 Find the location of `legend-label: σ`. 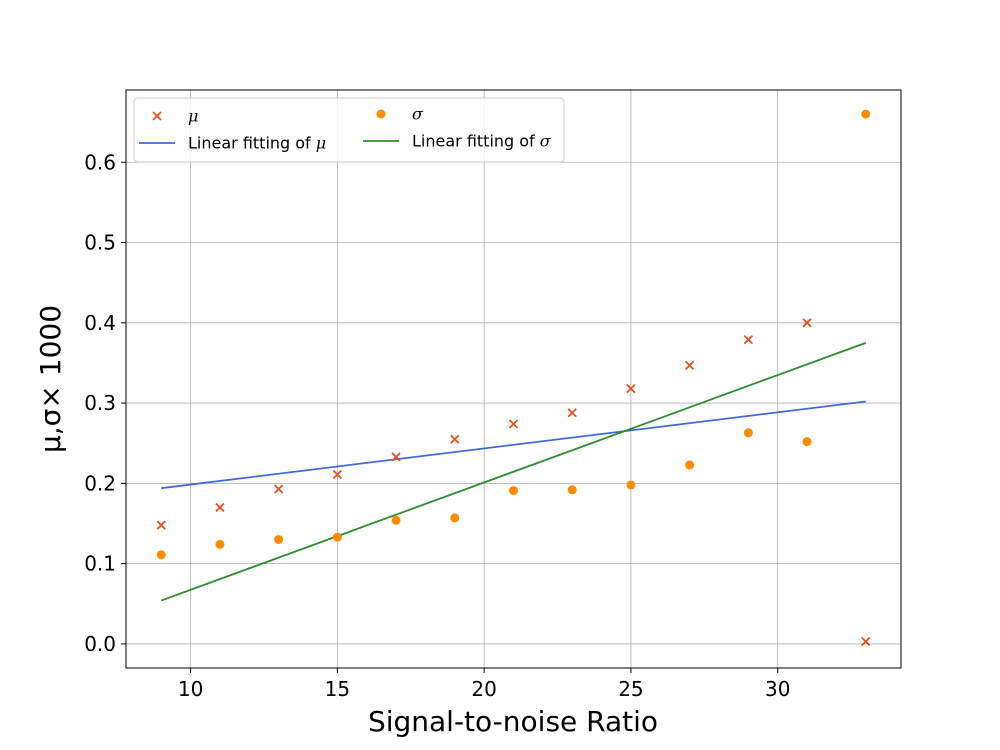

legend-label: σ is located at coordinates (418, 114).